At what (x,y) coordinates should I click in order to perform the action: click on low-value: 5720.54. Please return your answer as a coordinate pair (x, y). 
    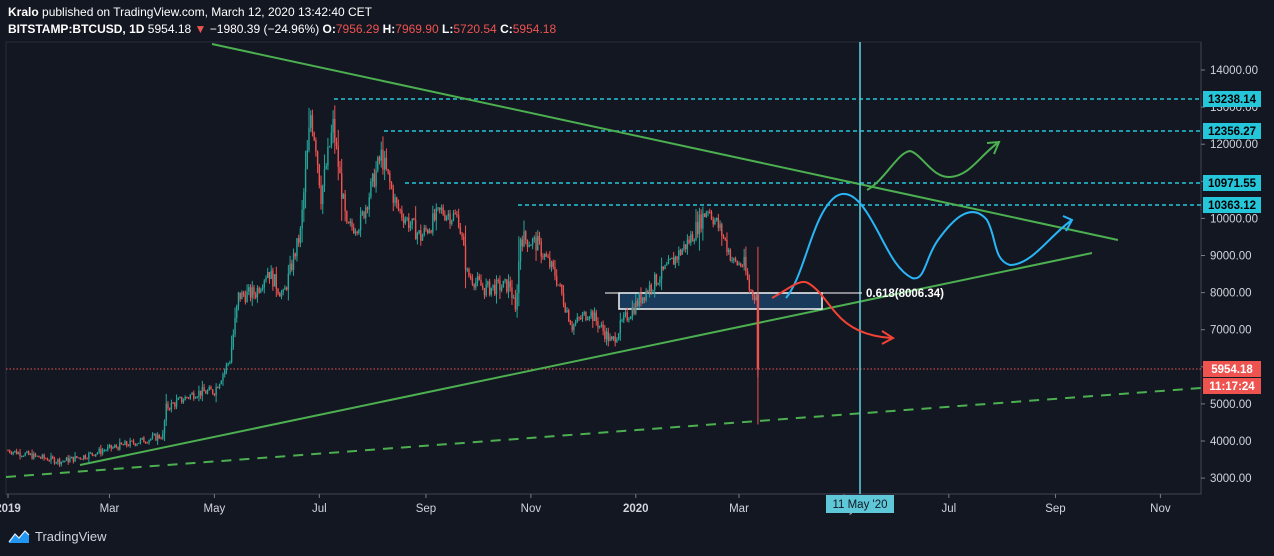
    Looking at the image, I should click on (475, 29).